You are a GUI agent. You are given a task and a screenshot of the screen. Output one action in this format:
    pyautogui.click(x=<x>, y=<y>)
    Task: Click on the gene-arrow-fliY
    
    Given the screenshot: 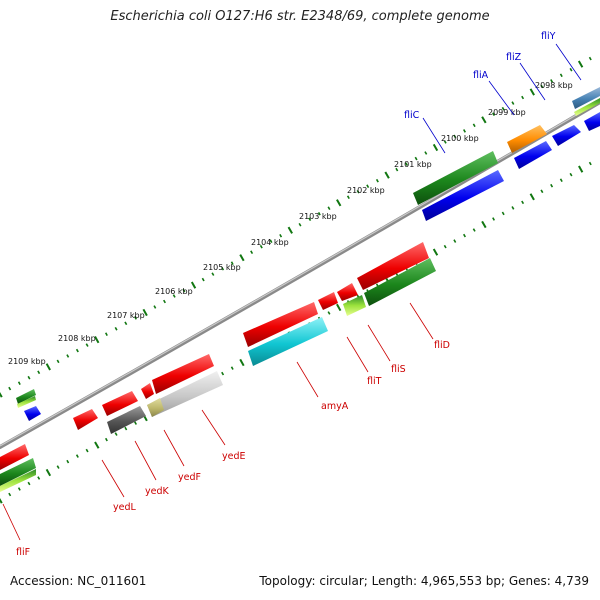 What is the action you would take?
    pyautogui.click(x=586, y=98)
    